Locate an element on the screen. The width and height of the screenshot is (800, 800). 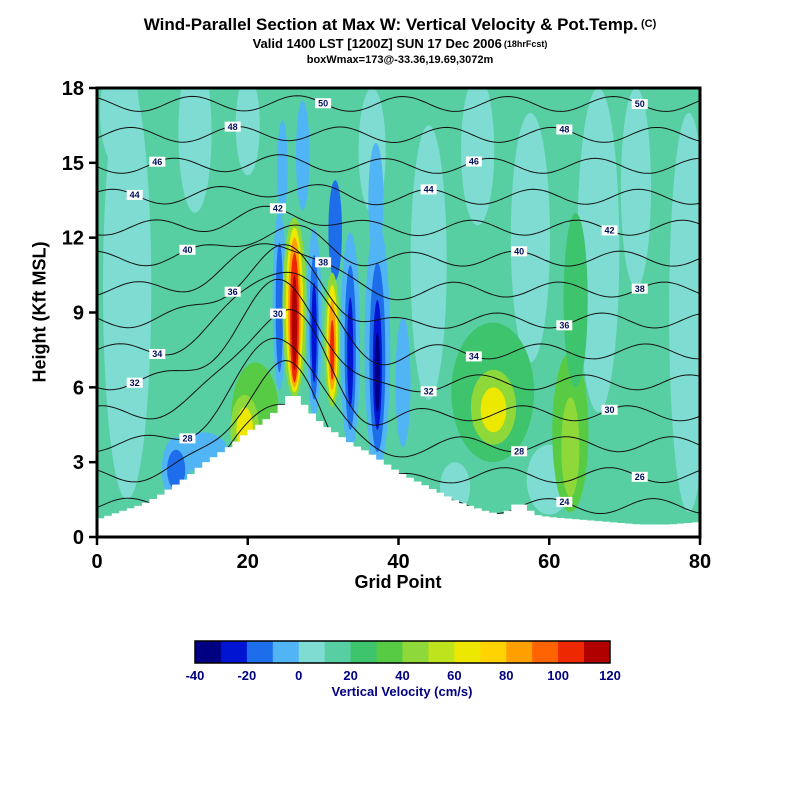
isentrope-label: 32 is located at coordinates (429, 391).